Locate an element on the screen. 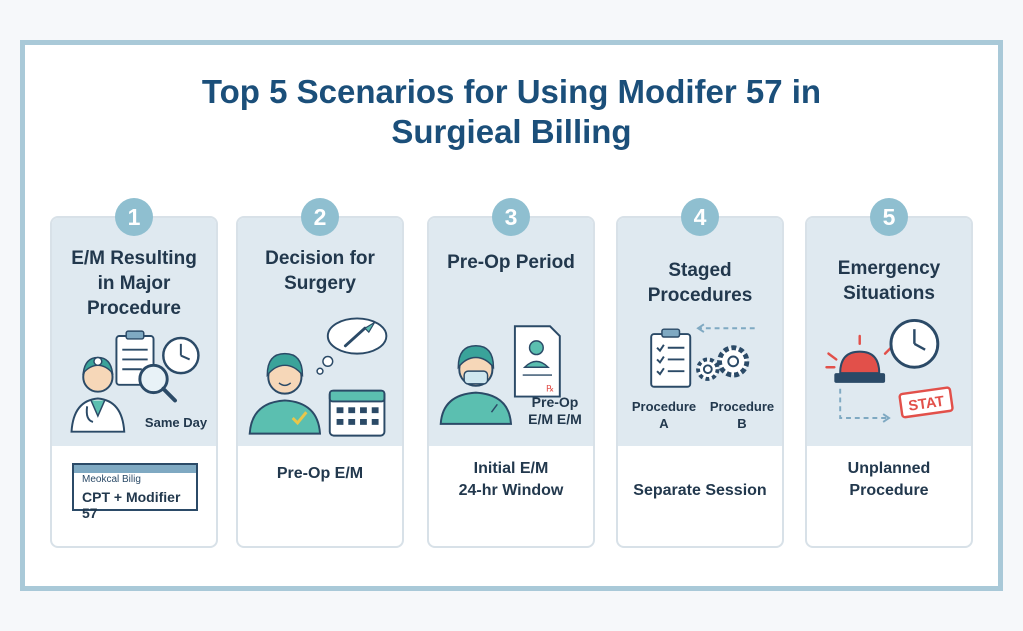 Image resolution: width=1023 pixels, height=631 pixels. billing-box-bar is located at coordinates (135, 469).